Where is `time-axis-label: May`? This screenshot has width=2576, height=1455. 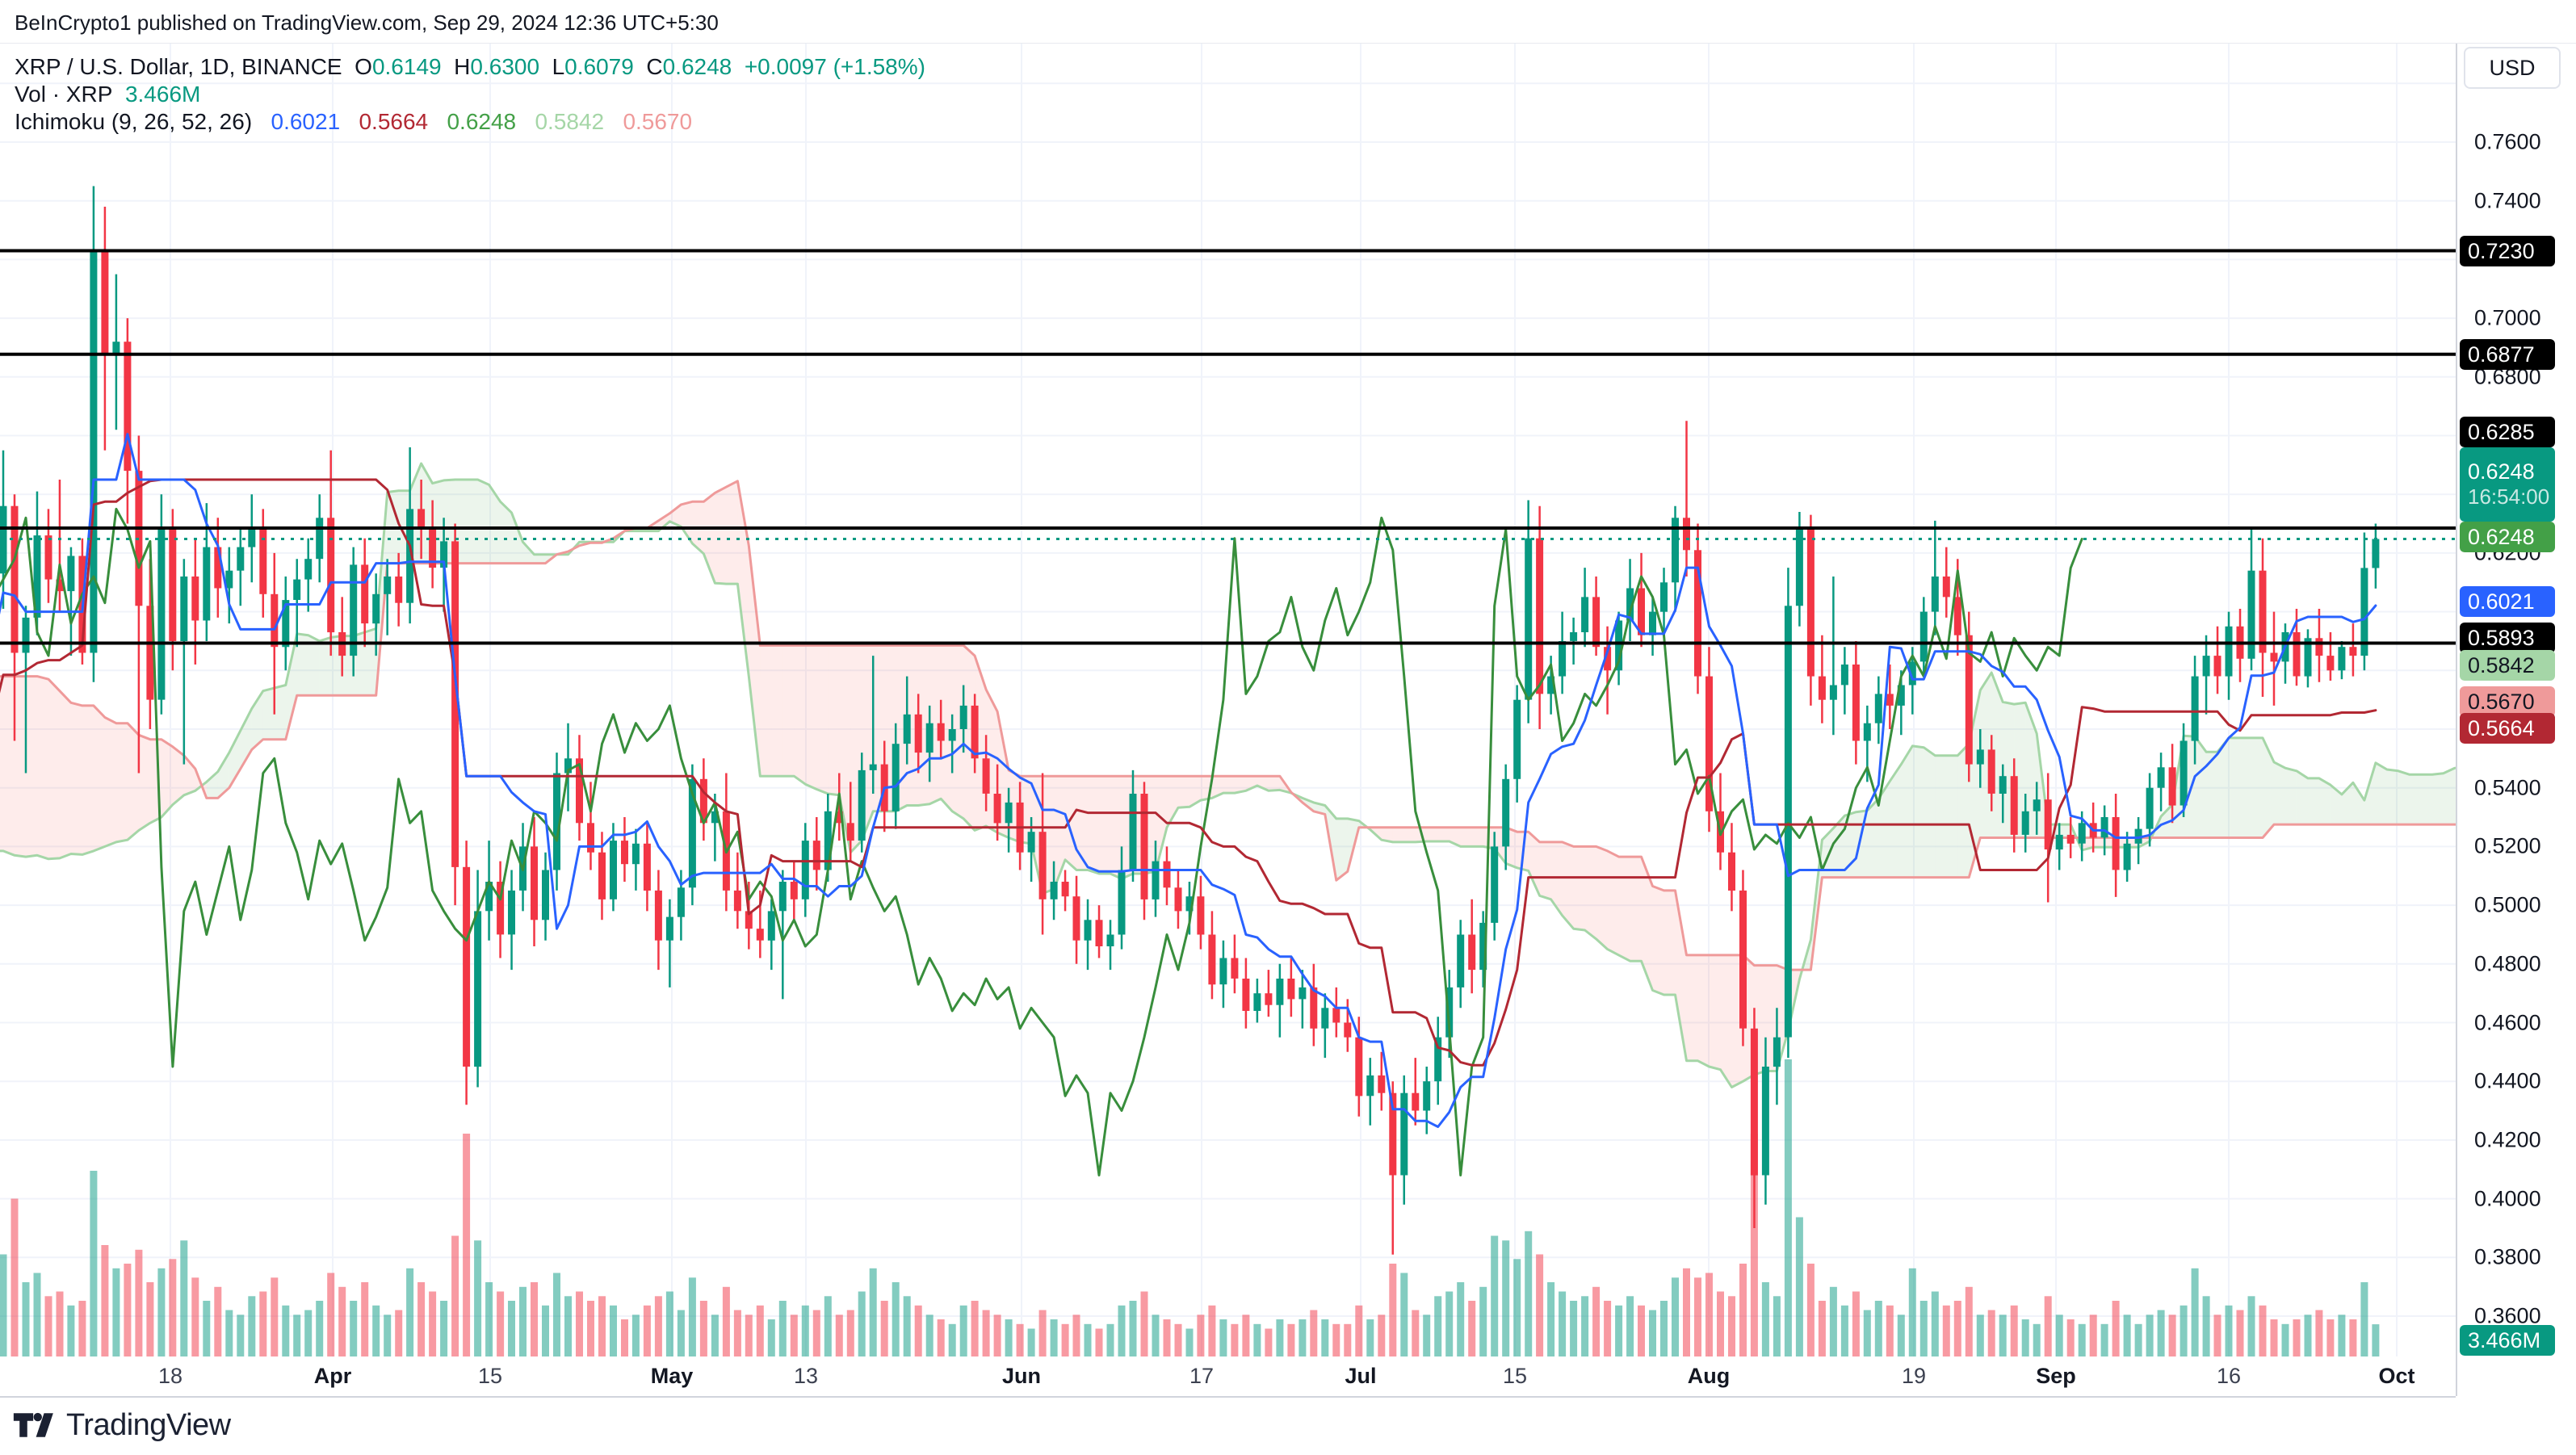 time-axis-label: May is located at coordinates (672, 1376).